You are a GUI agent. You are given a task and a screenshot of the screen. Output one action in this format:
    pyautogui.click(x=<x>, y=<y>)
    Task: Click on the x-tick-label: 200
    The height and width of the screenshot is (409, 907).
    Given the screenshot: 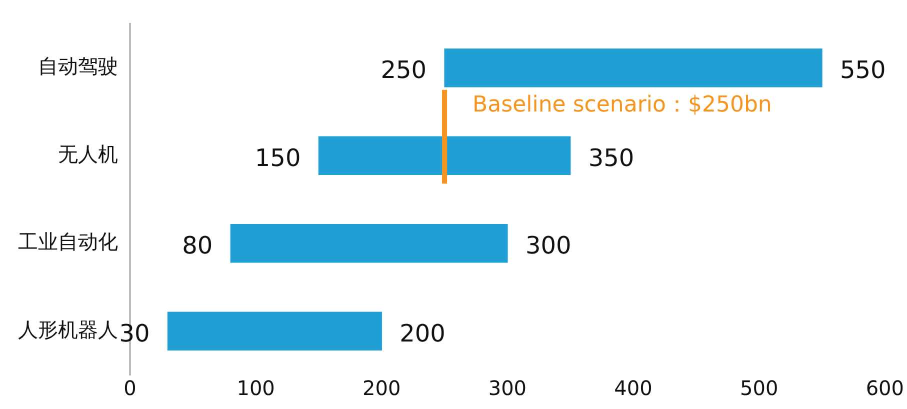 What is the action you would take?
    pyautogui.click(x=381, y=388)
    